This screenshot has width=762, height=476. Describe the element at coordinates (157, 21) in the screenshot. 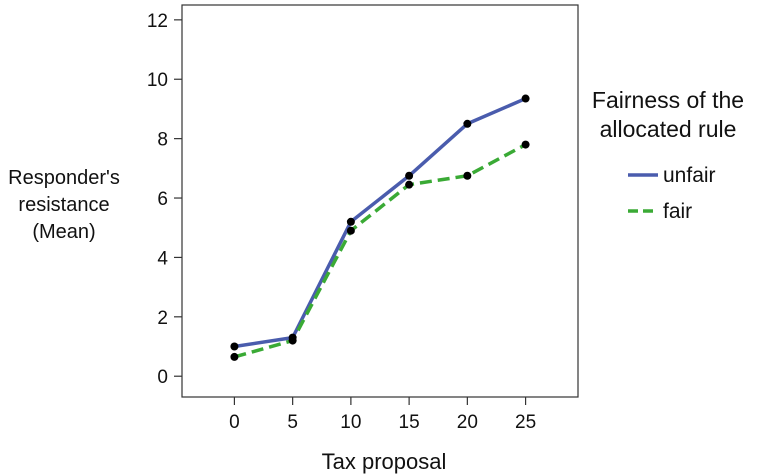

I see `y-tick-label: 12` at that location.